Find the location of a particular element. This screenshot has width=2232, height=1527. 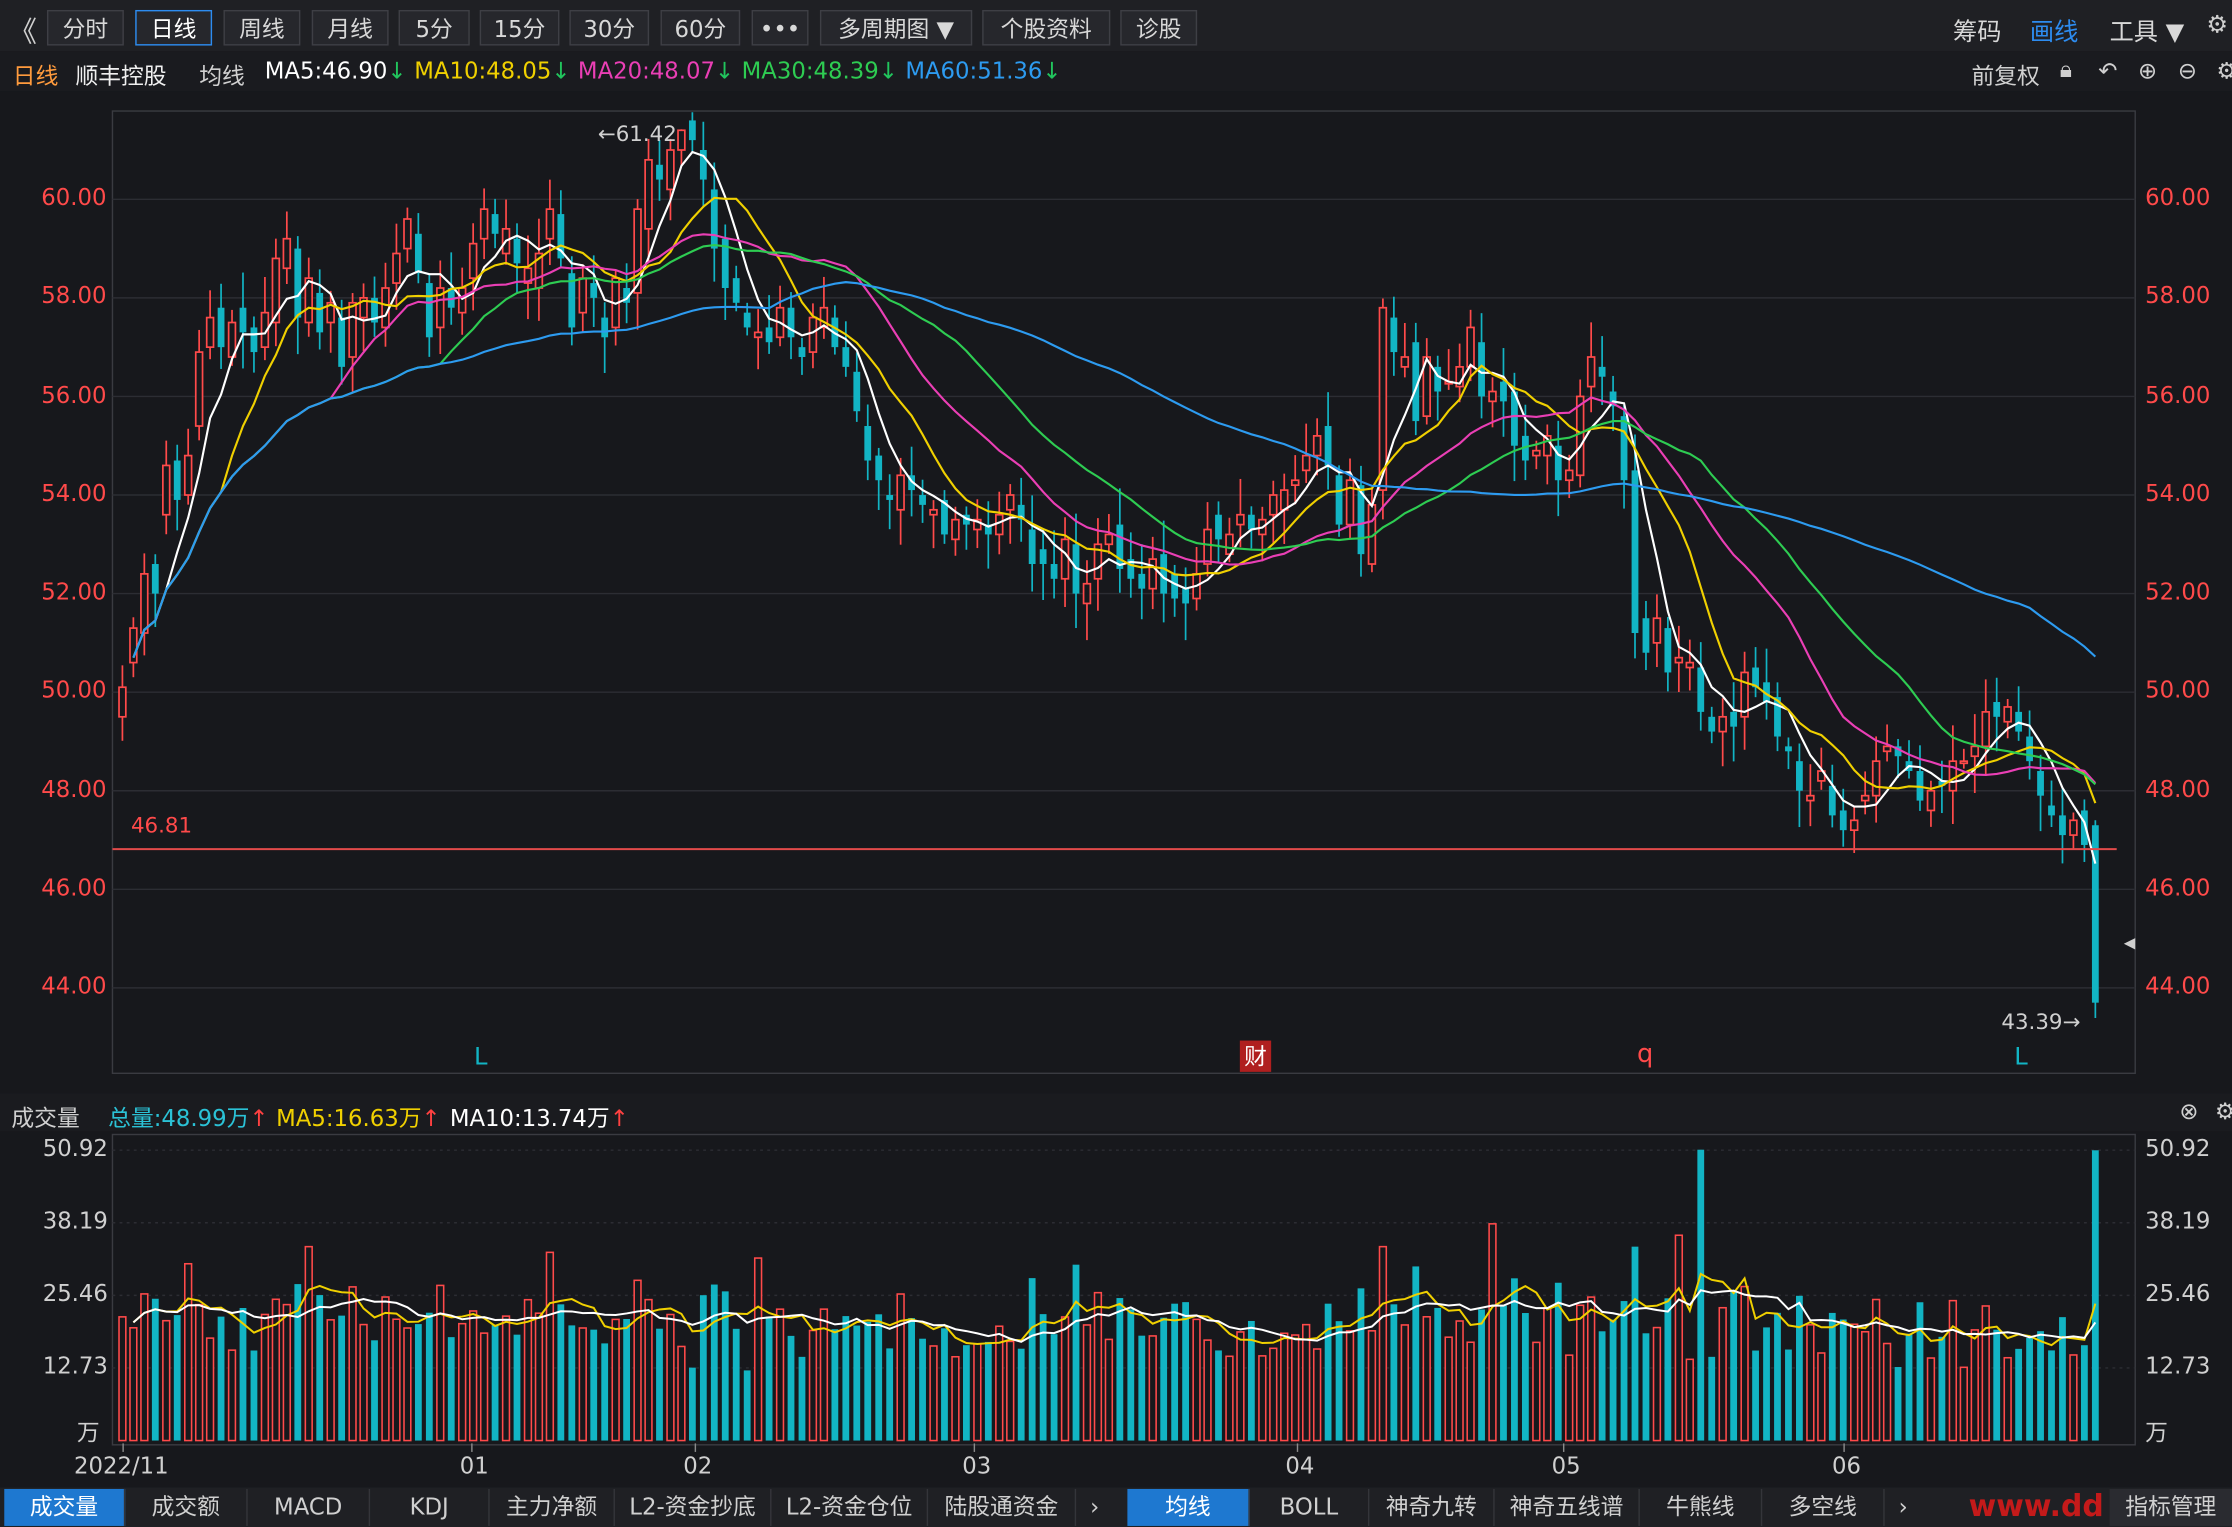

tab-l2-bottom-fishing: L2-资金抄底 is located at coordinates (693, 1507).